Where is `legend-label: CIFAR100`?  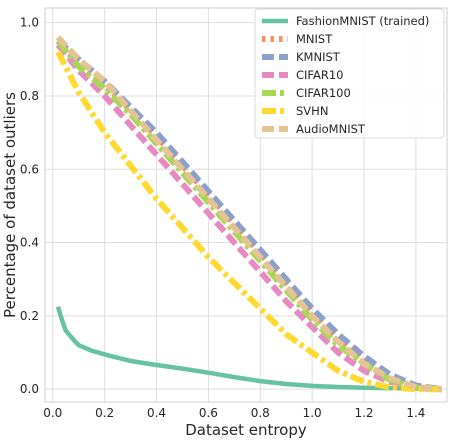 legend-label: CIFAR100 is located at coordinates (323, 93).